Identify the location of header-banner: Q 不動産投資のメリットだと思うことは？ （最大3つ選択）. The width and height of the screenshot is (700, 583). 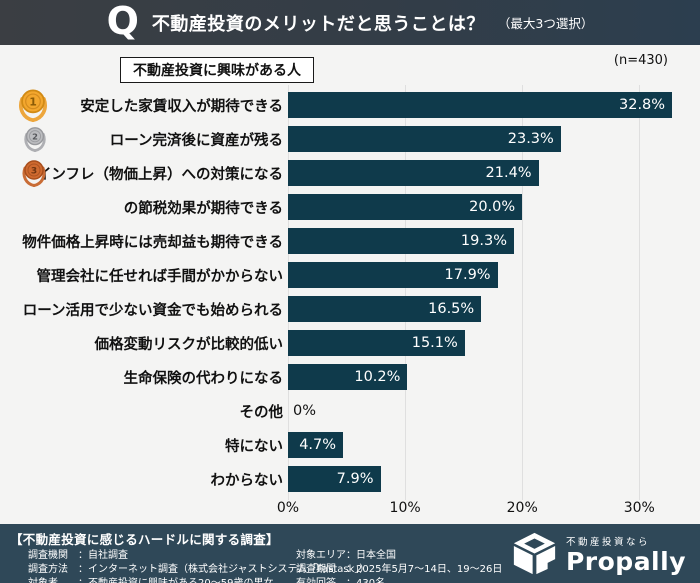
(350, 22).